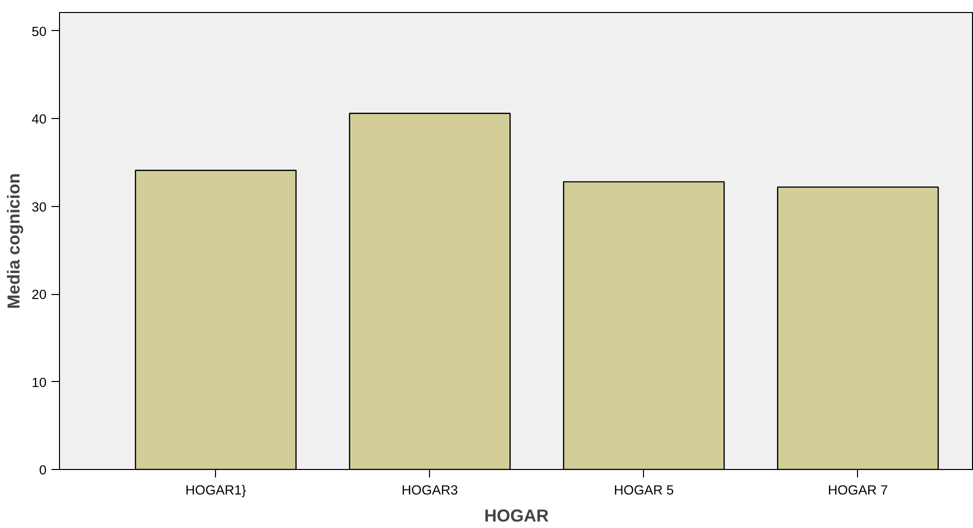  I want to click on y-tick-label: 0, so click(43, 470).